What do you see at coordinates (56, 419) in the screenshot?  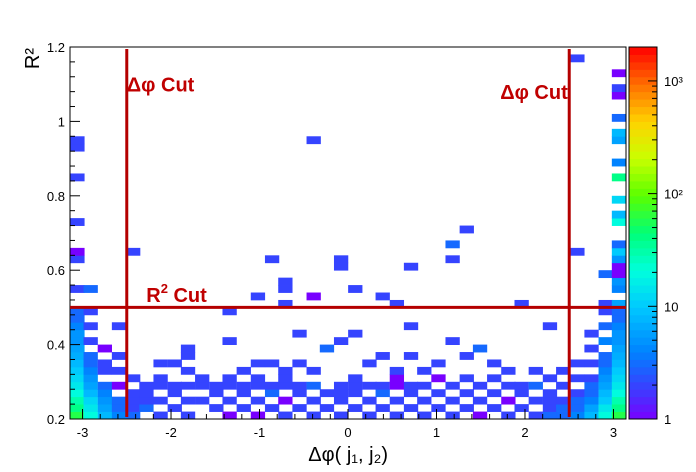 I see `y-tick-label: 0.2` at bounding box center [56, 419].